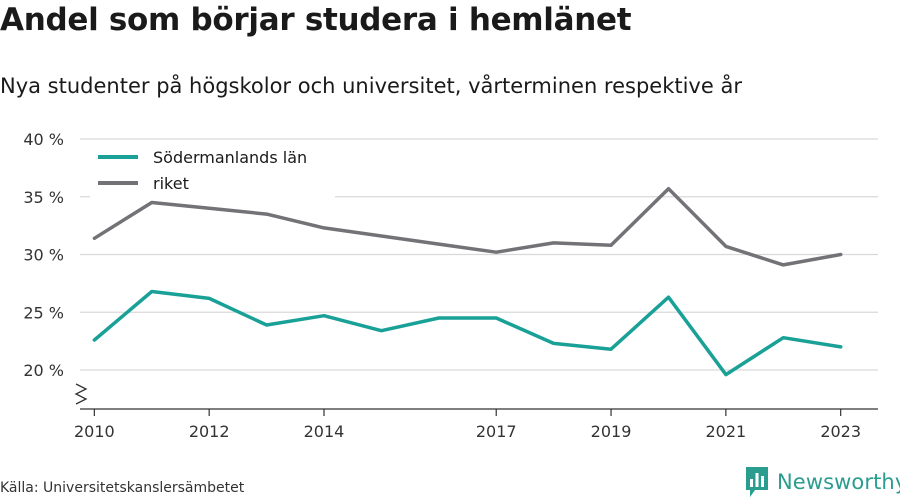 The image size is (900, 500). Describe the element at coordinates (324, 431) in the screenshot. I see `x-tick-label: 2014` at that location.